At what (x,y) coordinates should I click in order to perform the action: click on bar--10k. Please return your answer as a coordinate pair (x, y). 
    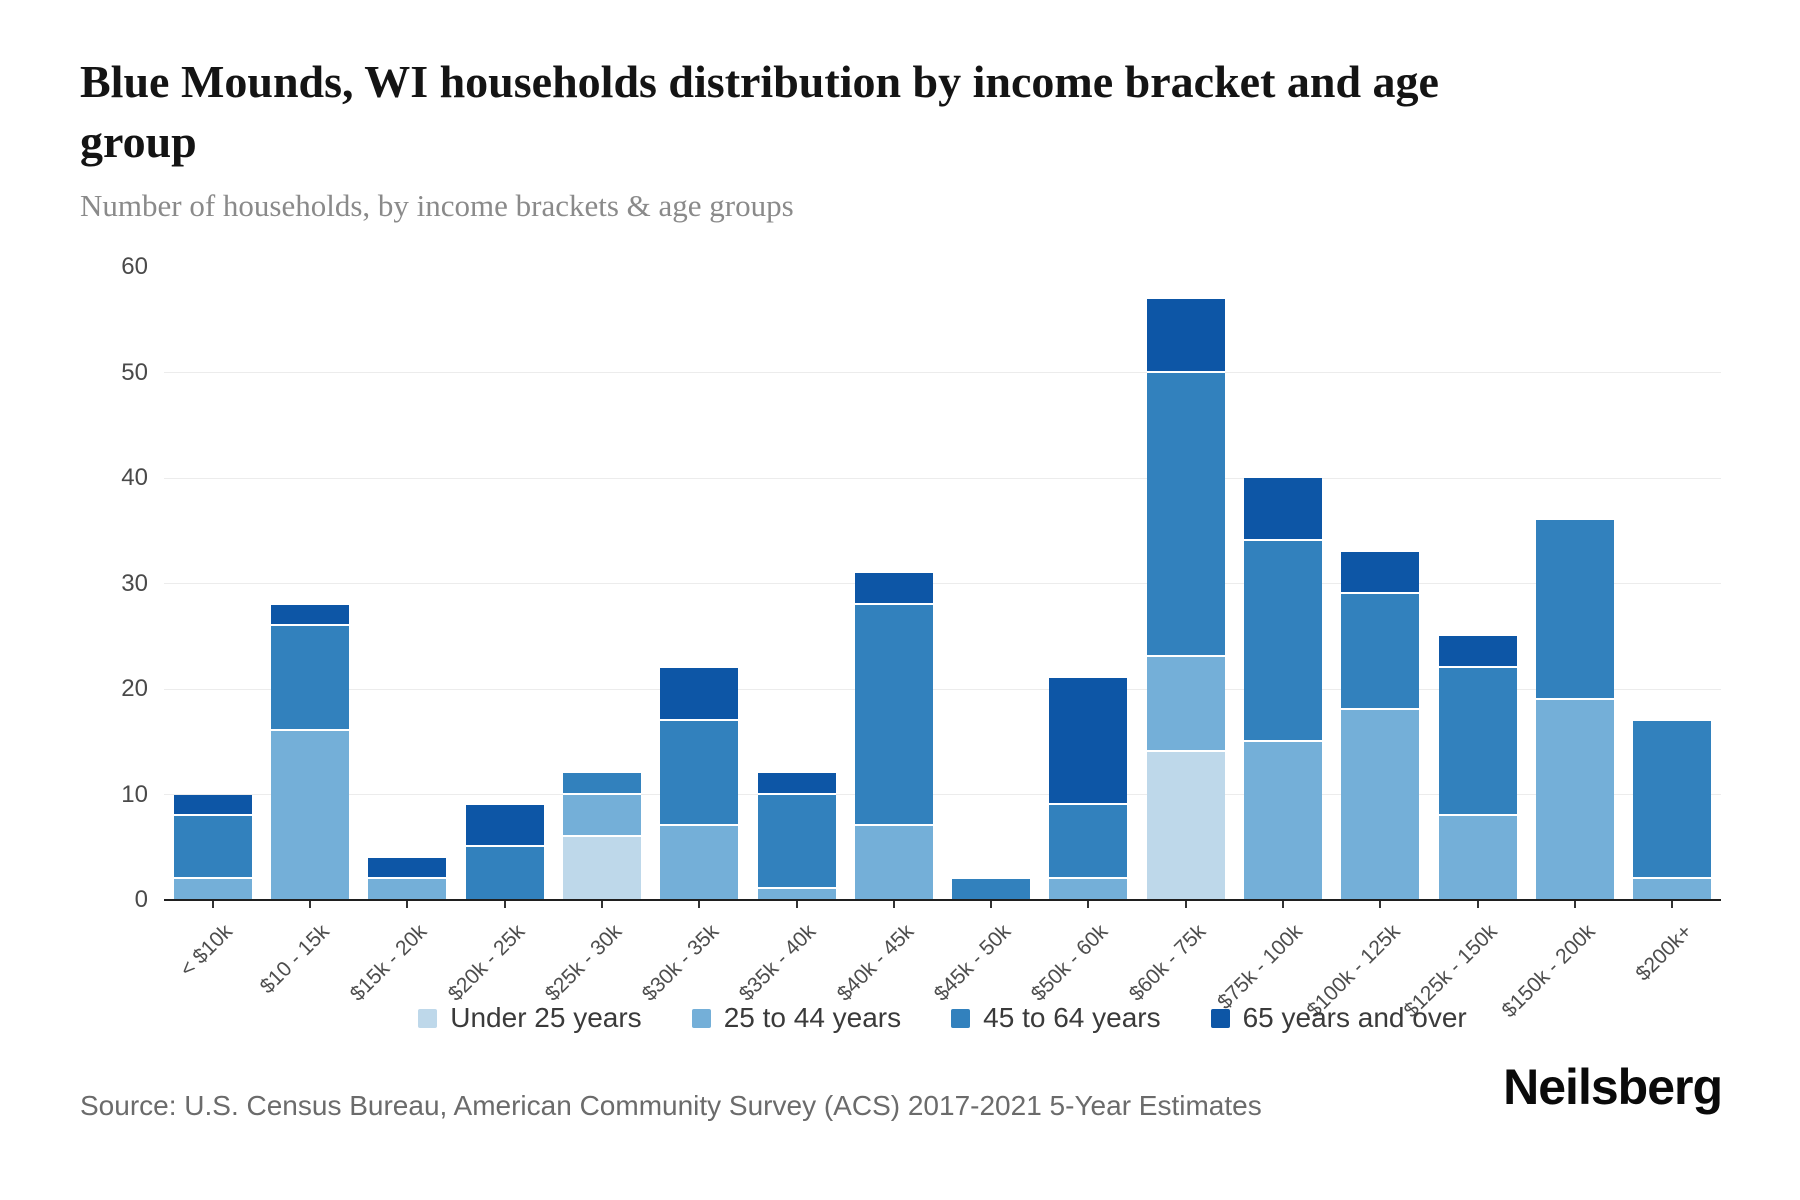
    Looking at the image, I should click on (212, 847).